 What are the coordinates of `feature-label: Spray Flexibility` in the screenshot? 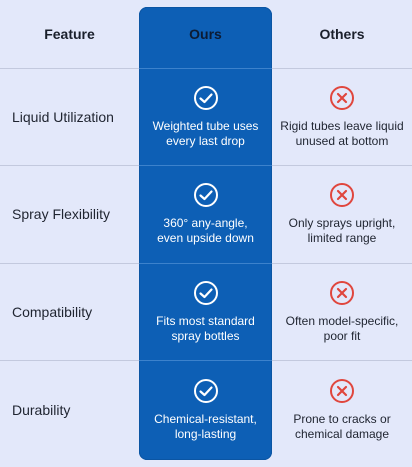 It's located at (61, 214).